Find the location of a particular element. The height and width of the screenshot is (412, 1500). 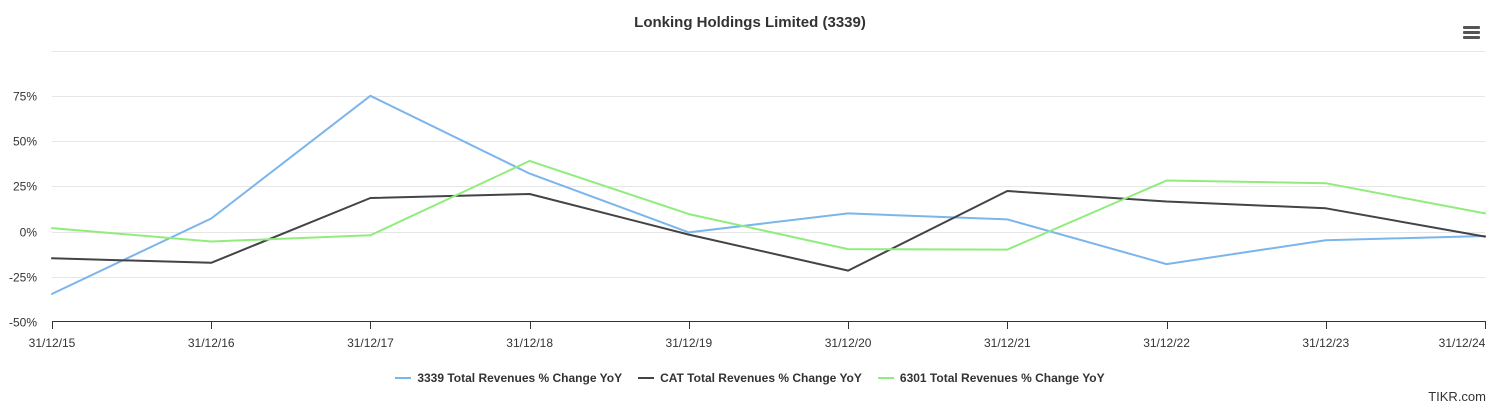

legend-swatch-cat is located at coordinates (646, 378).